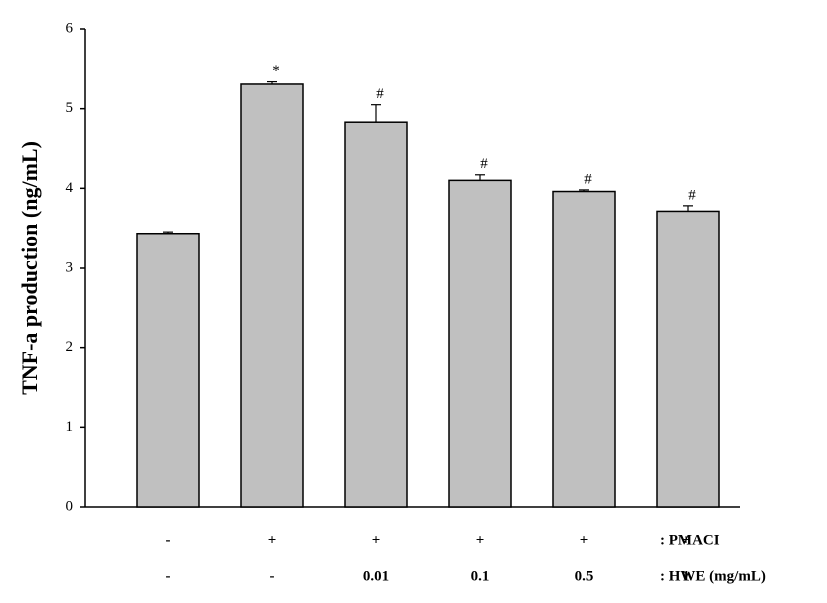  Describe the element at coordinates (70, 28) in the screenshot. I see `y-tick-label: 6` at that location.